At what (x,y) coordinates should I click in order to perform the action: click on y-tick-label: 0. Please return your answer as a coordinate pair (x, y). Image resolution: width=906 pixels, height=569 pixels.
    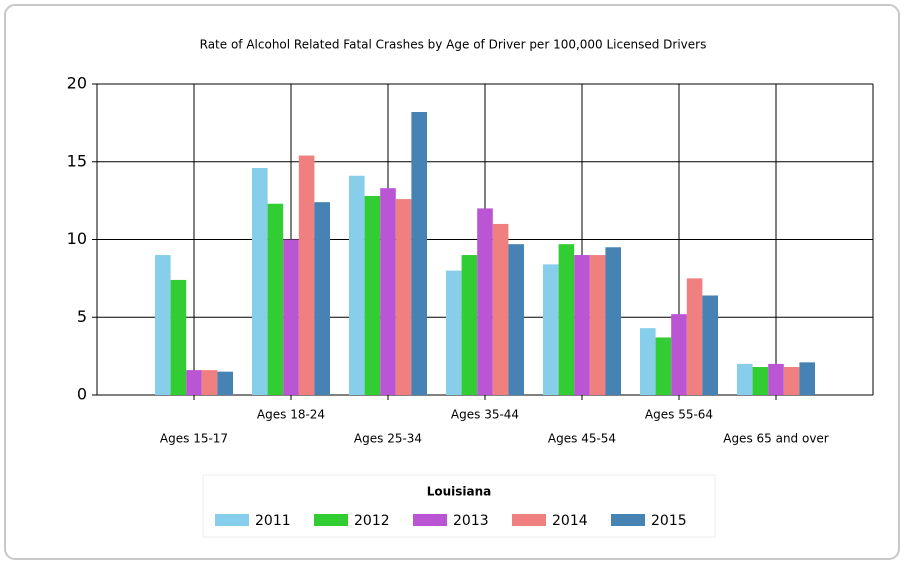
    Looking at the image, I should click on (82, 394).